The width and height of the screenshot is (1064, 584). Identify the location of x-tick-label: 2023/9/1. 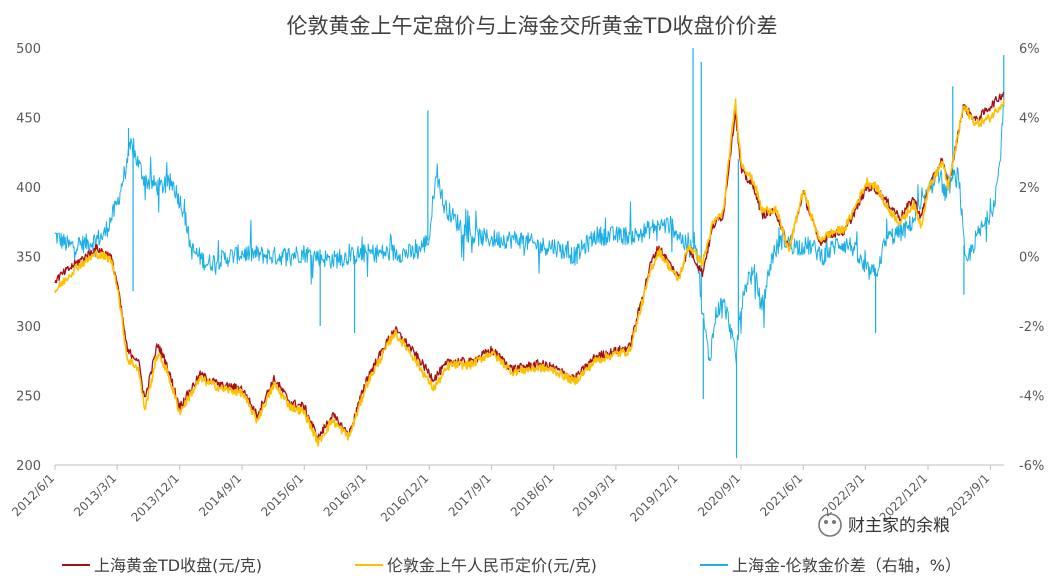
(968, 495).